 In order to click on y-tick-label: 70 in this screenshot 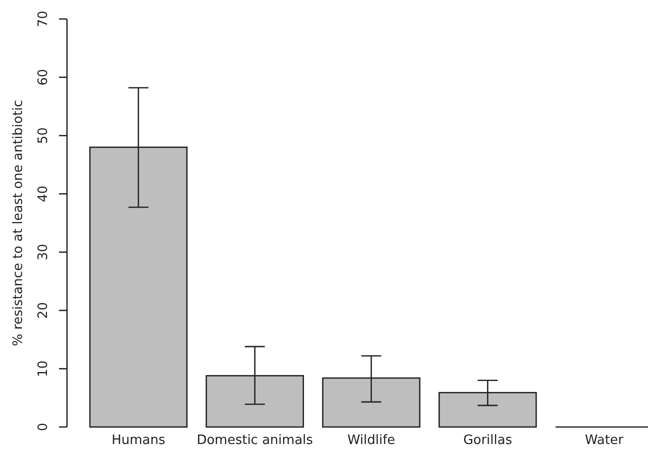, I will do `click(43, 19)`.